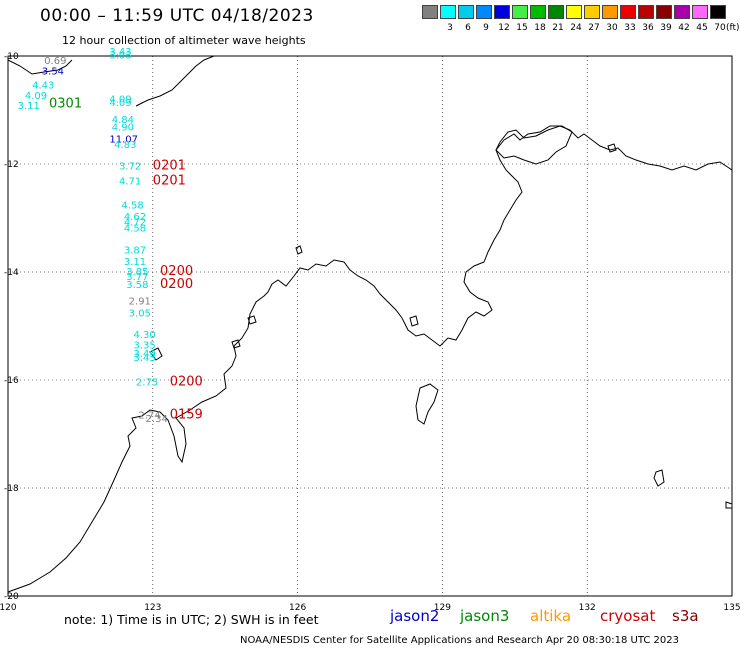 The width and height of the screenshot is (740, 650). Describe the element at coordinates (442, 608) in the screenshot. I see `longitude-label: 129` at that location.